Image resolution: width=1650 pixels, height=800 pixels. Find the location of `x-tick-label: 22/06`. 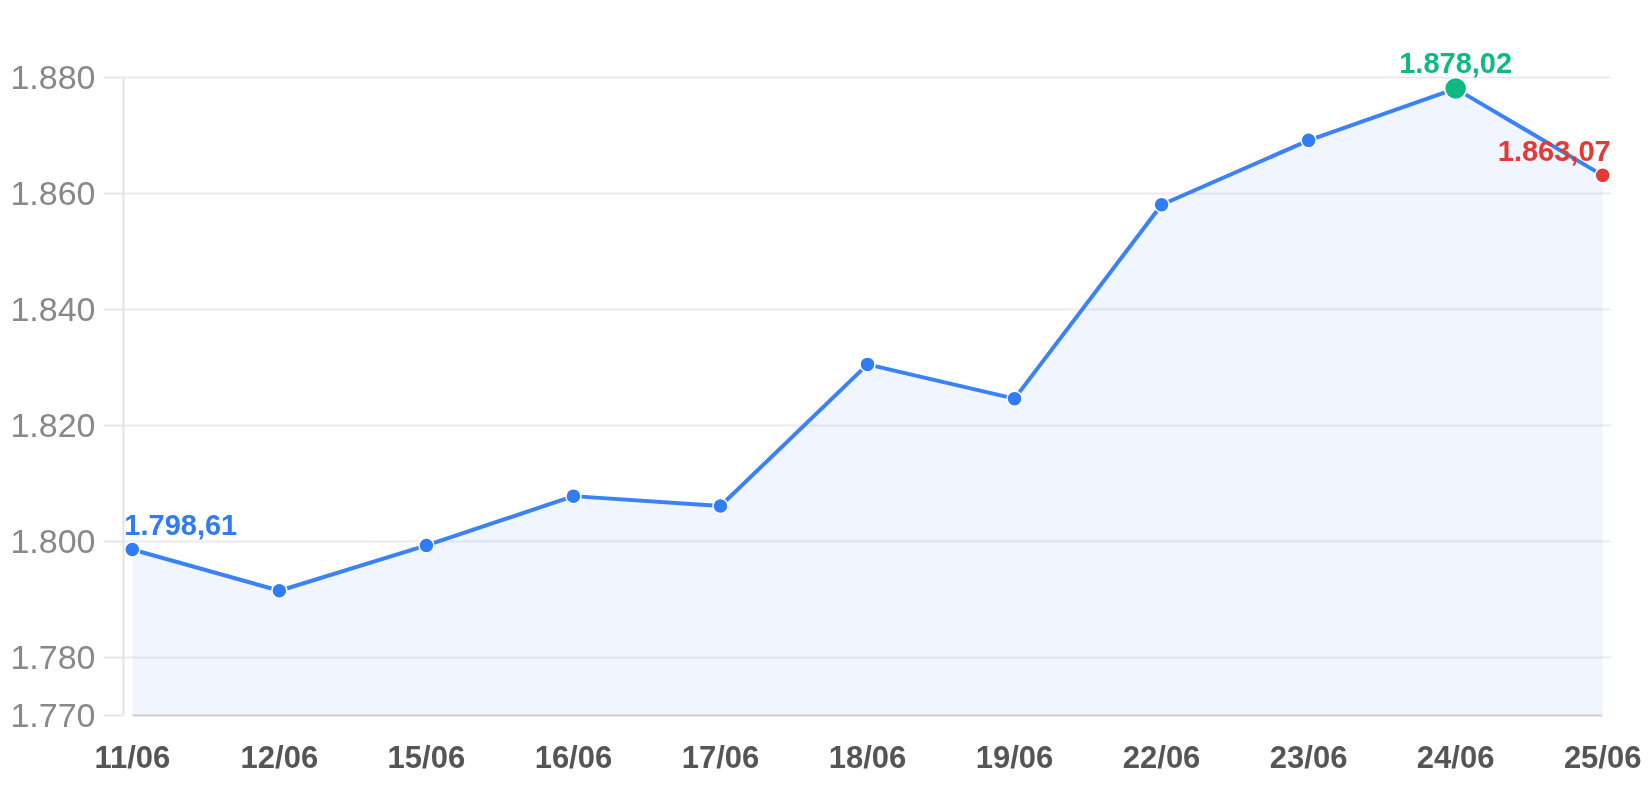

x-tick-label: 22/06 is located at coordinates (1161, 757).